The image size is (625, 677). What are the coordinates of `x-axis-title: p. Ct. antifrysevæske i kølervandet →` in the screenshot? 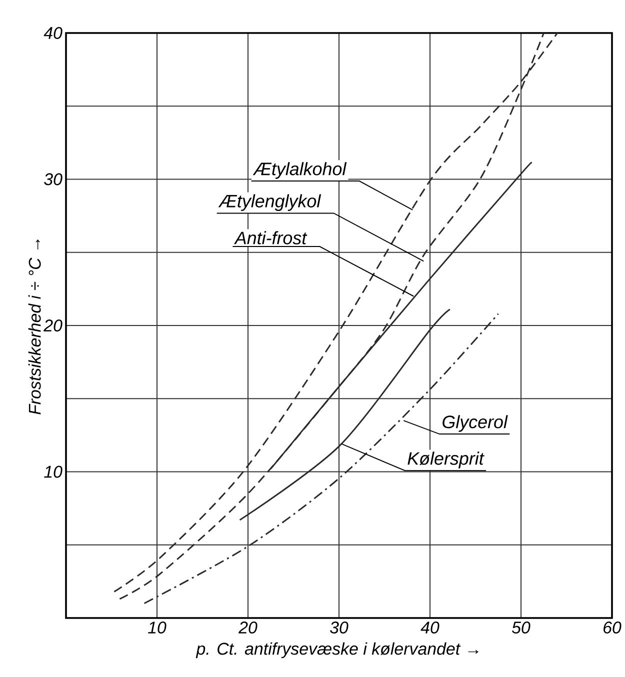 It's located at (337, 650).